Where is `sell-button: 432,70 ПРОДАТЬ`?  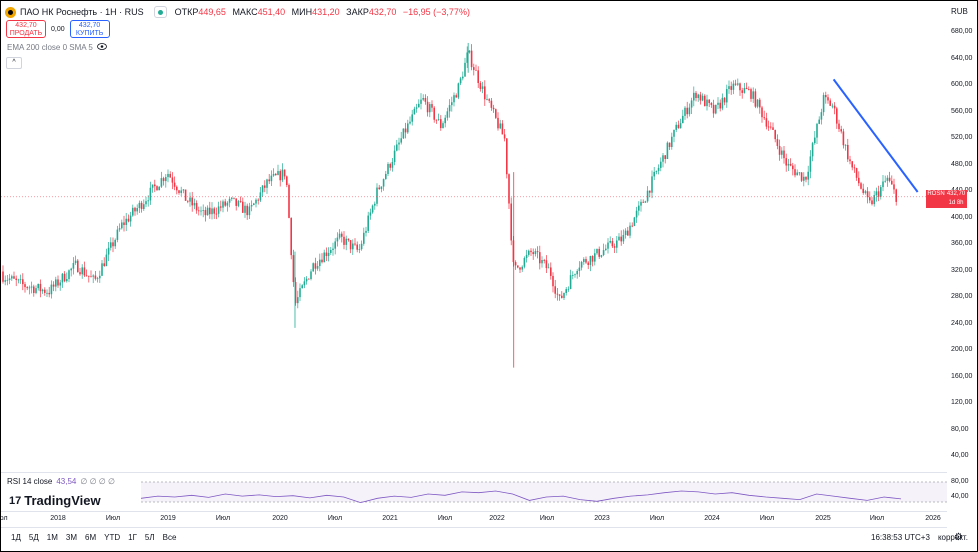 sell-button: 432,70 ПРОДАТЬ is located at coordinates (26, 29).